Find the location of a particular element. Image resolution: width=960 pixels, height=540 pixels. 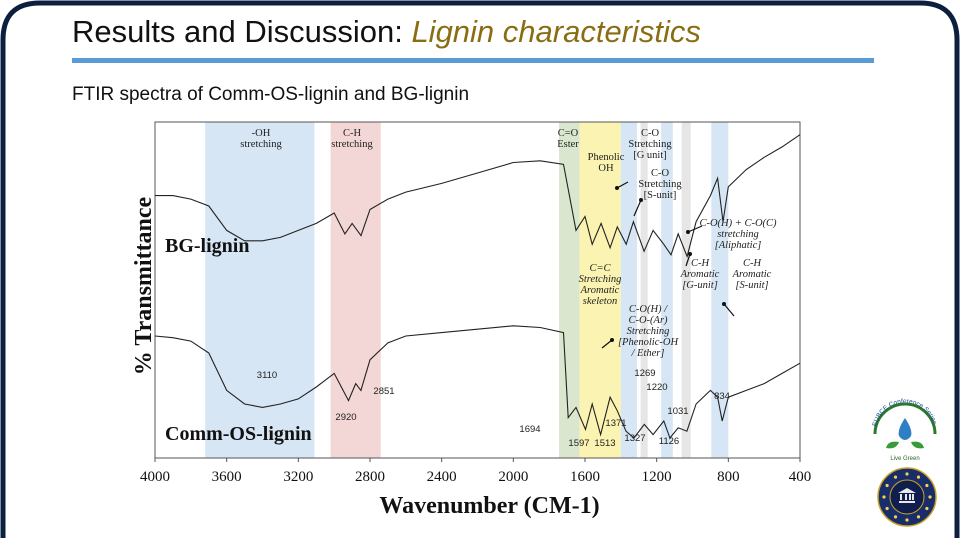

band-label-4: C-O Stretching [G unit] is located at coordinates (650, 144).